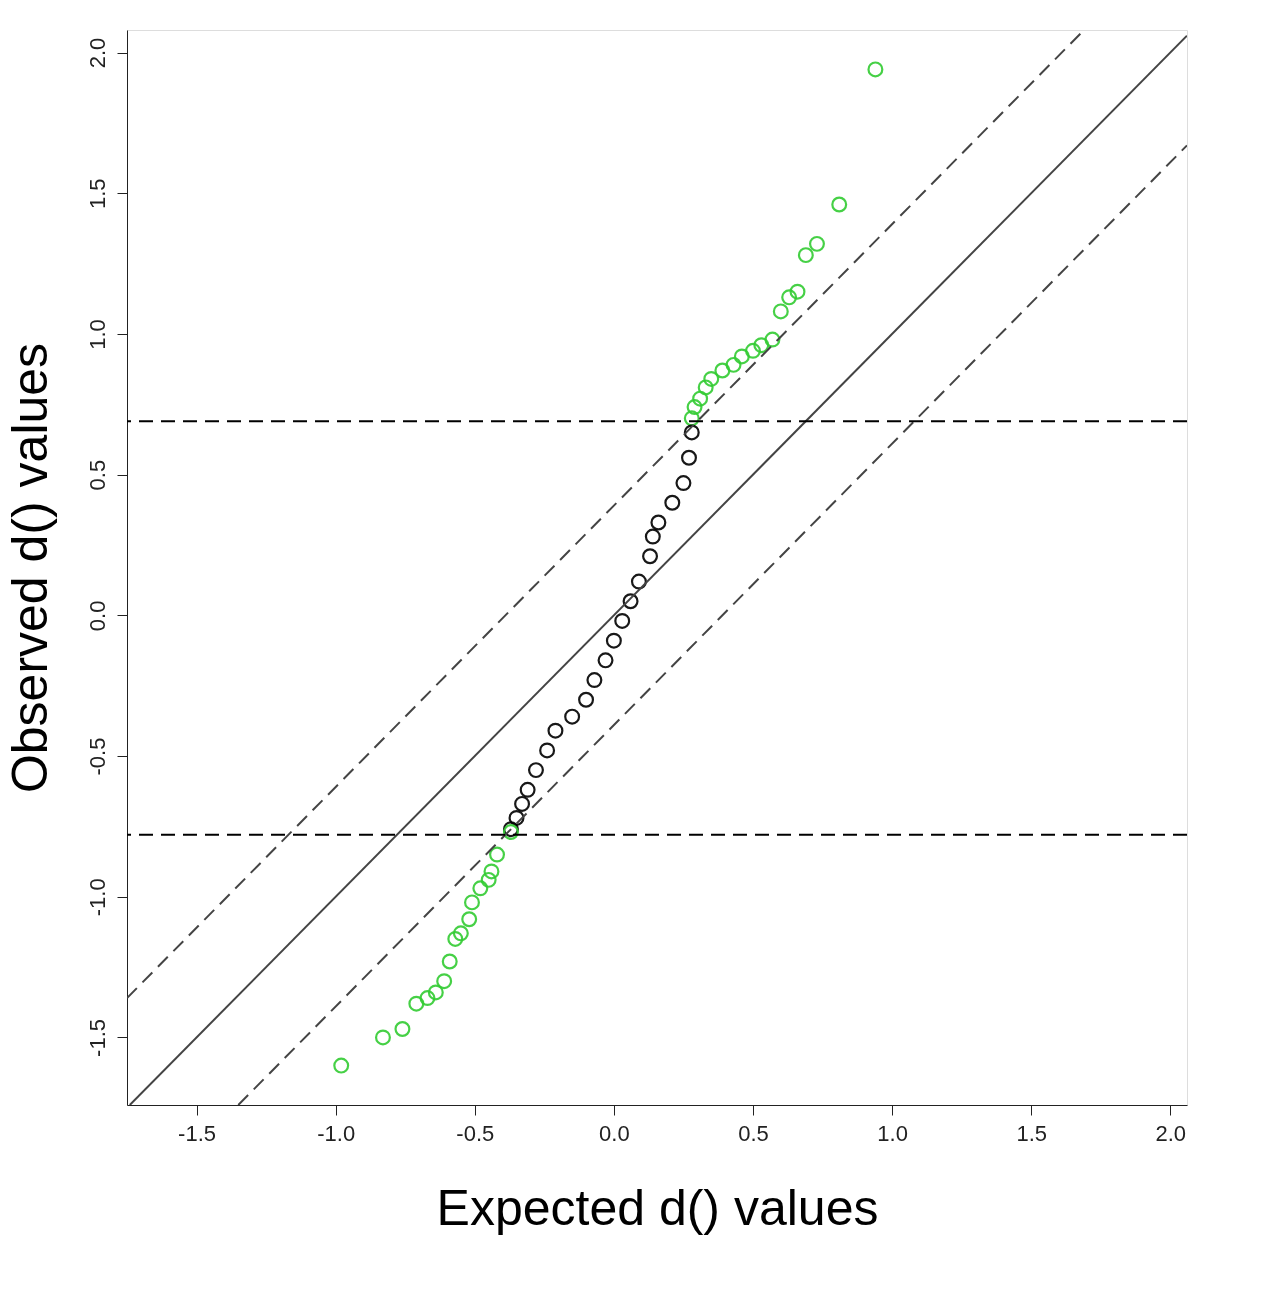 This screenshot has height=1316, width=1276. Describe the element at coordinates (97, 53) in the screenshot. I see `y-tick-label: 2.0` at that location.